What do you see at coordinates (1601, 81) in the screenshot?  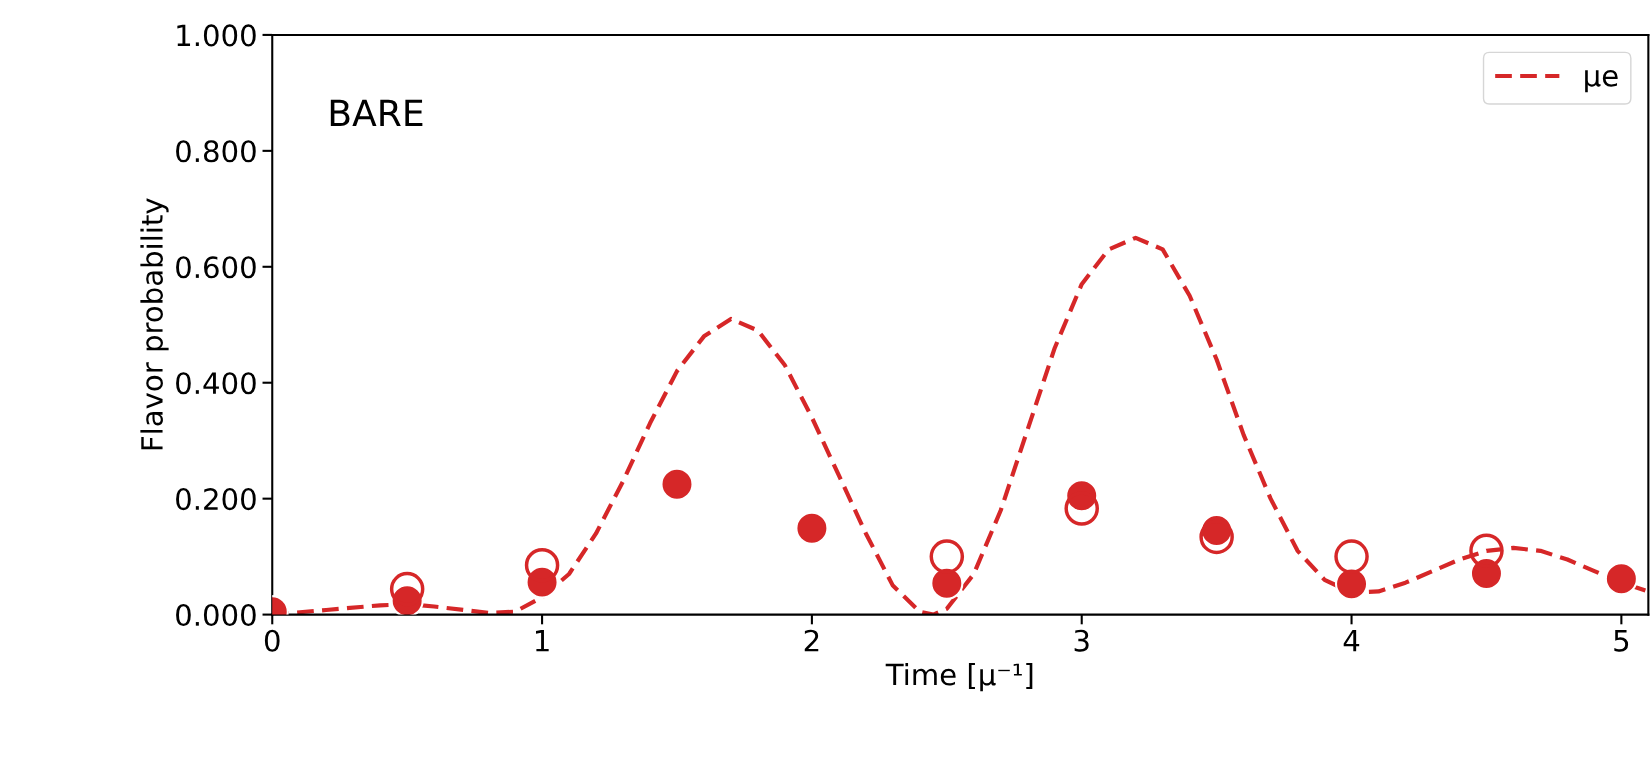 I see `legend-label: μe` at bounding box center [1601, 81].